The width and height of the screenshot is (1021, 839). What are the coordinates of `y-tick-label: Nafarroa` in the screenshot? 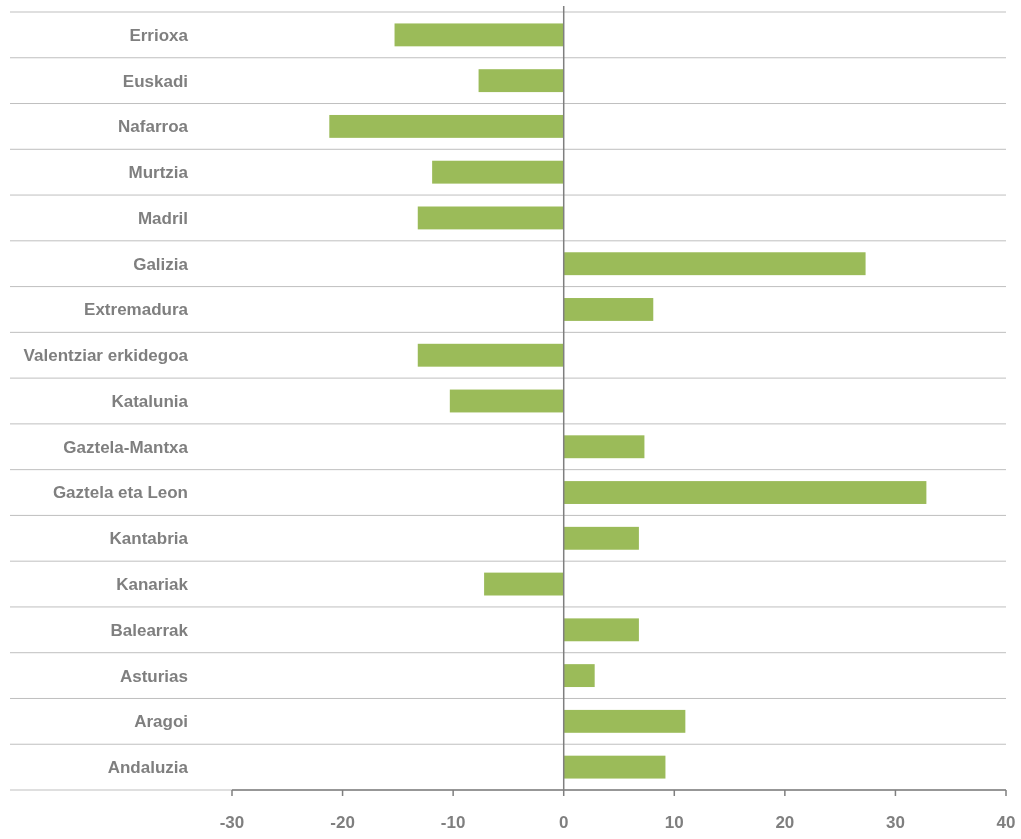 It's located at (153, 127).